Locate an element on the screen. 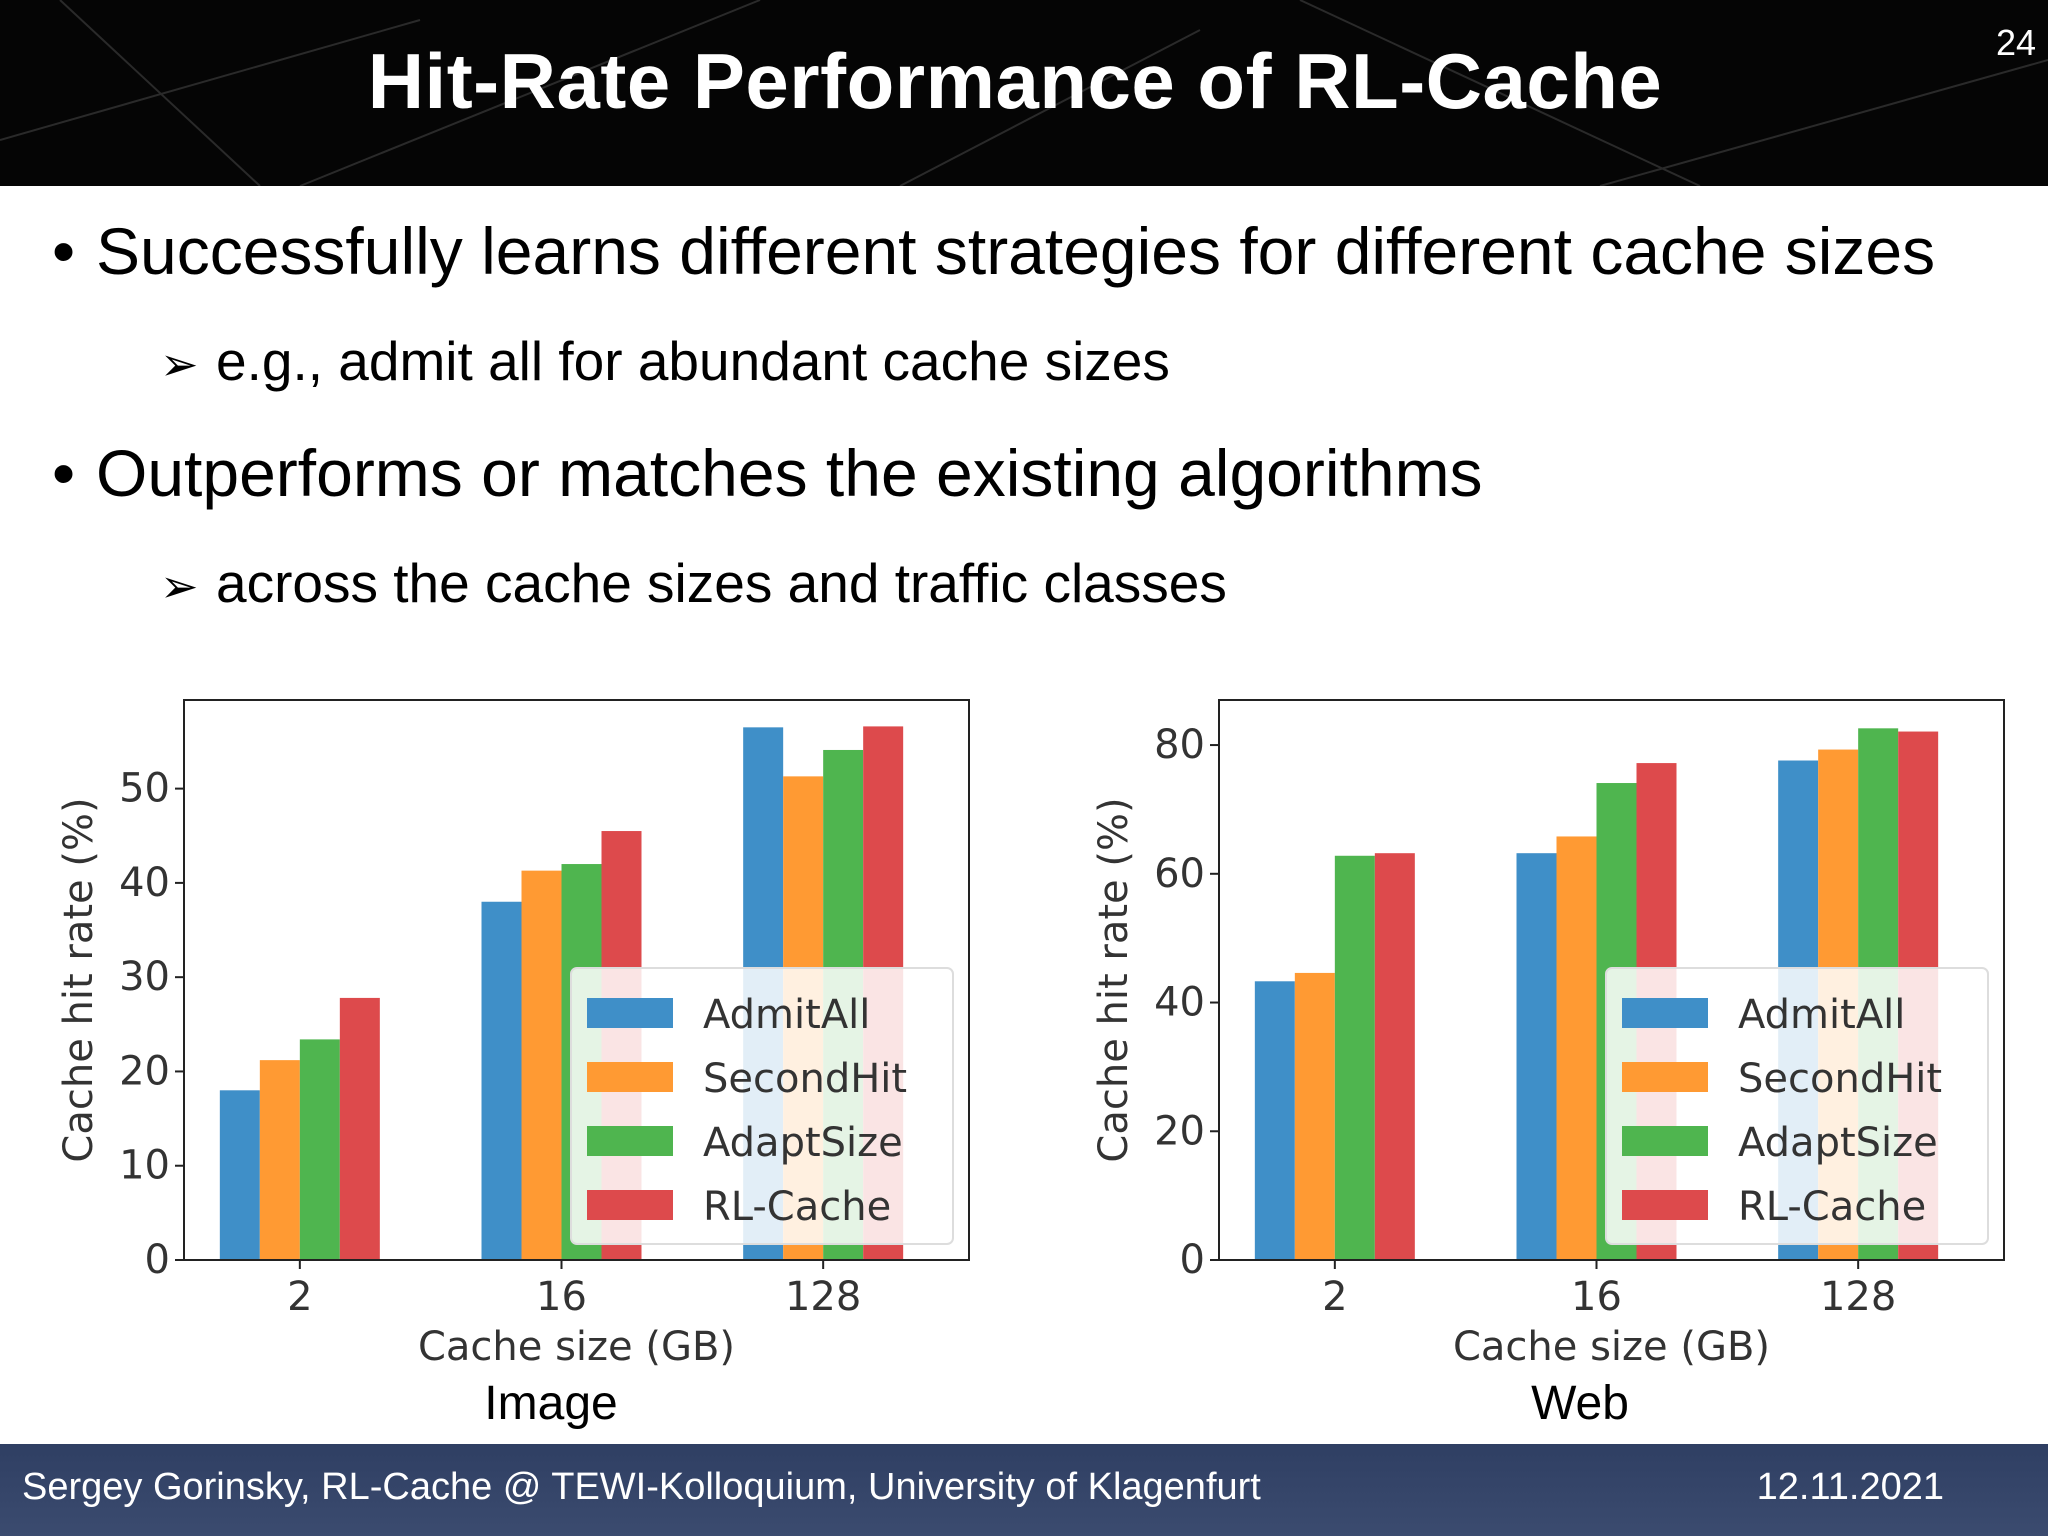  chart-caption-web: Web is located at coordinates (1580, 1403).